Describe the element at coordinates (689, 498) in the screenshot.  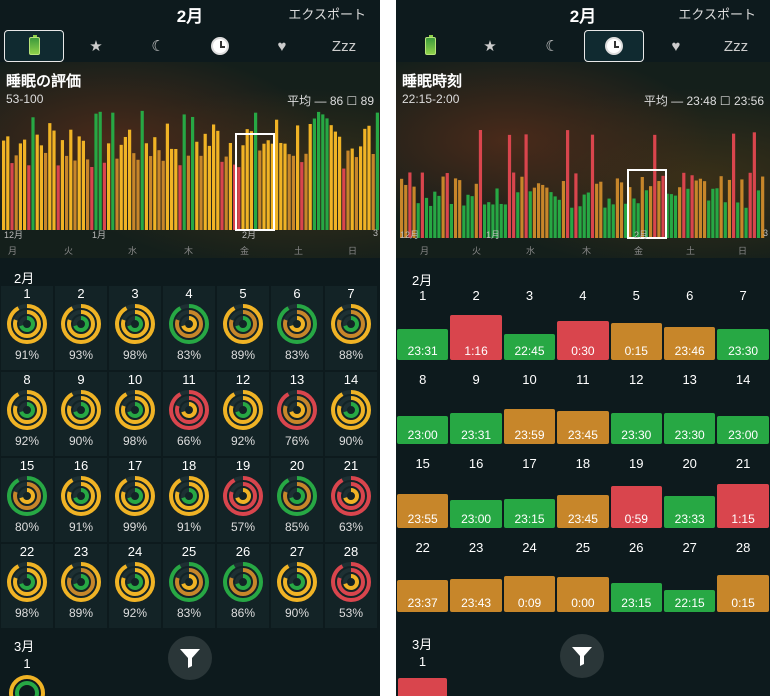
I see `calendar-day: 20 23:33` at that location.